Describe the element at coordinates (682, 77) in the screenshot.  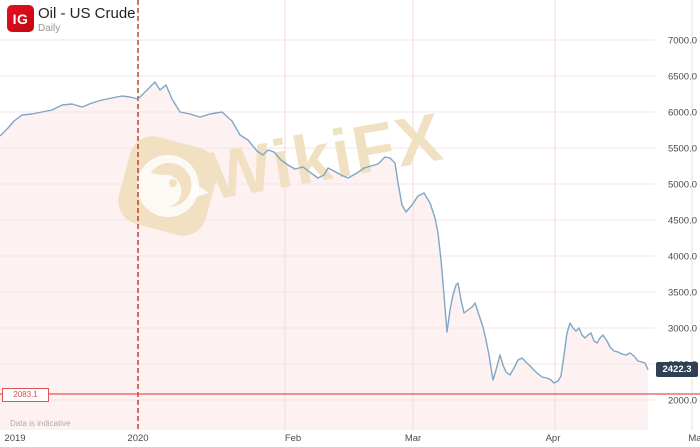
I see `y-axis-tick-label: 6500.0` at that location.